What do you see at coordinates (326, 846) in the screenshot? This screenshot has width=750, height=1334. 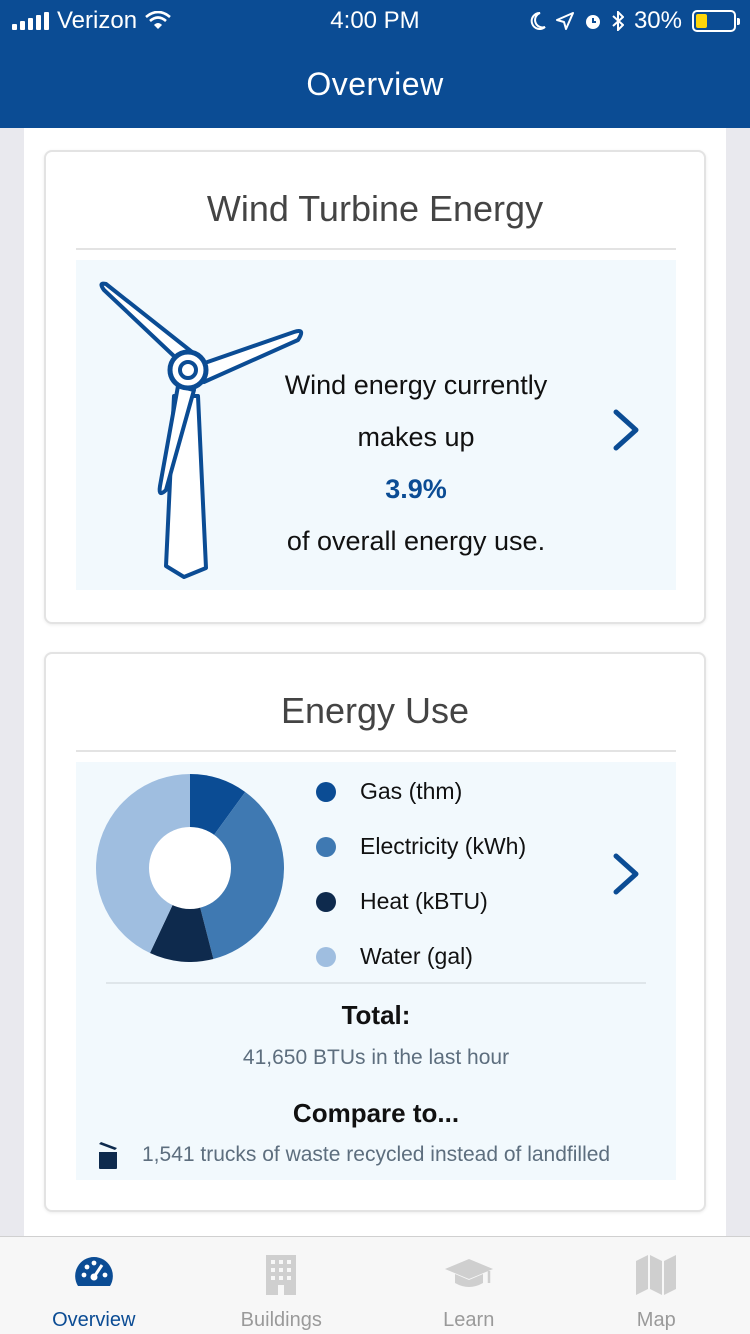 I see `legend-dot-electricity` at bounding box center [326, 846].